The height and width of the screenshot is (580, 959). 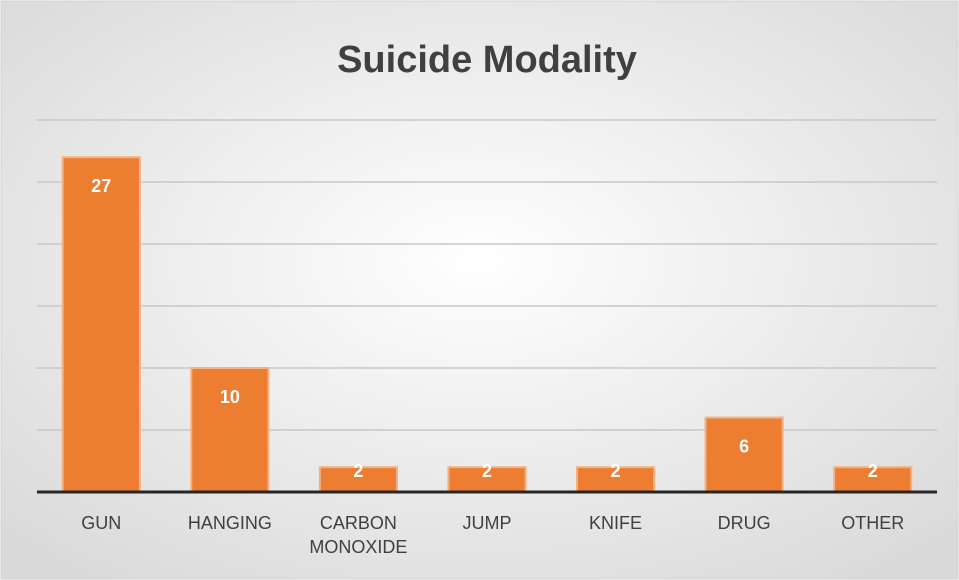 I want to click on data-label: 6, so click(x=744, y=446).